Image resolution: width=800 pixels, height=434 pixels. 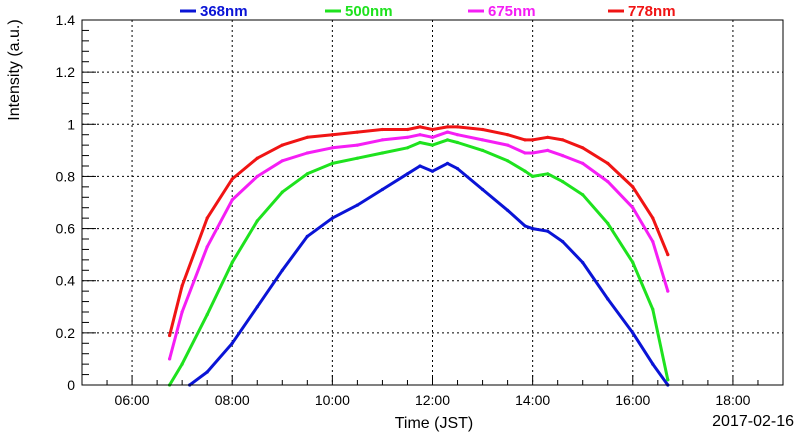 What do you see at coordinates (428, 11) in the screenshot?
I see `legend: 368nm 500nm 675nm 778nm` at bounding box center [428, 11].